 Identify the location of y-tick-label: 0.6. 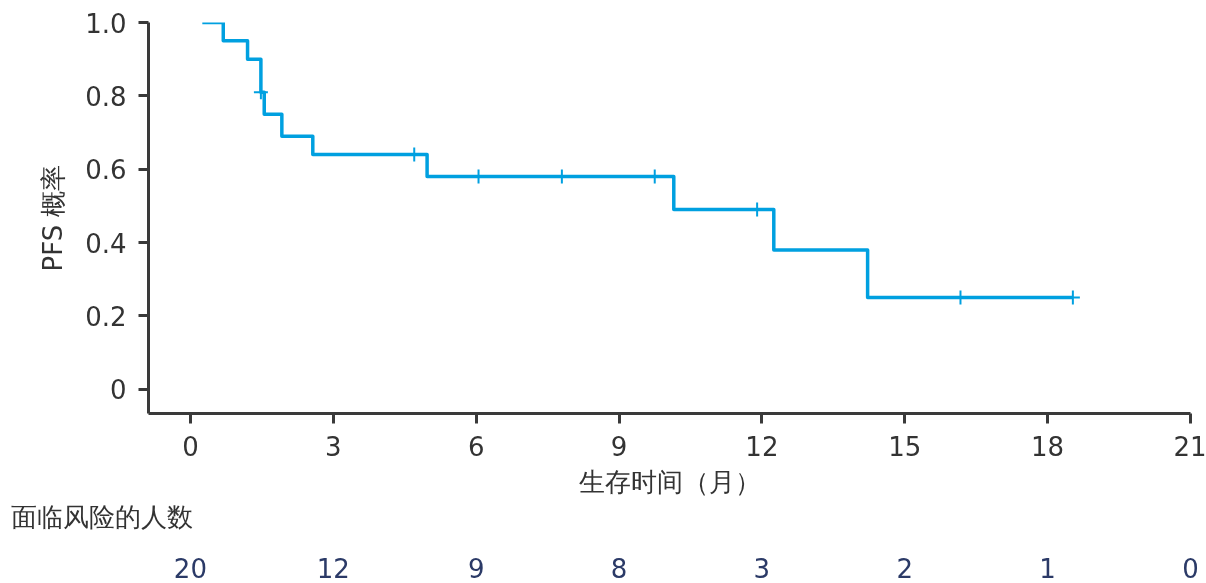
(106, 170).